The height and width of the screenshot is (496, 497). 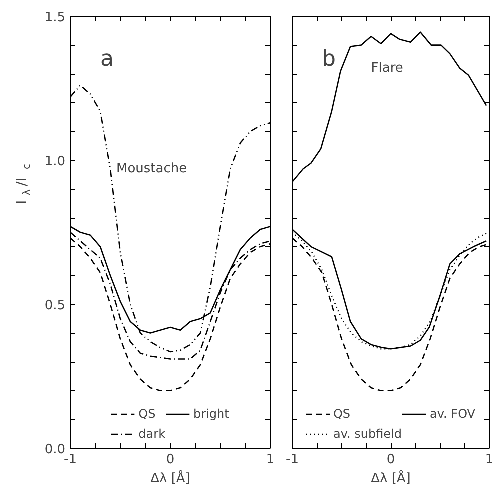 I want to click on y-axis-title: Iλ/Ic, so click(x=23, y=184).